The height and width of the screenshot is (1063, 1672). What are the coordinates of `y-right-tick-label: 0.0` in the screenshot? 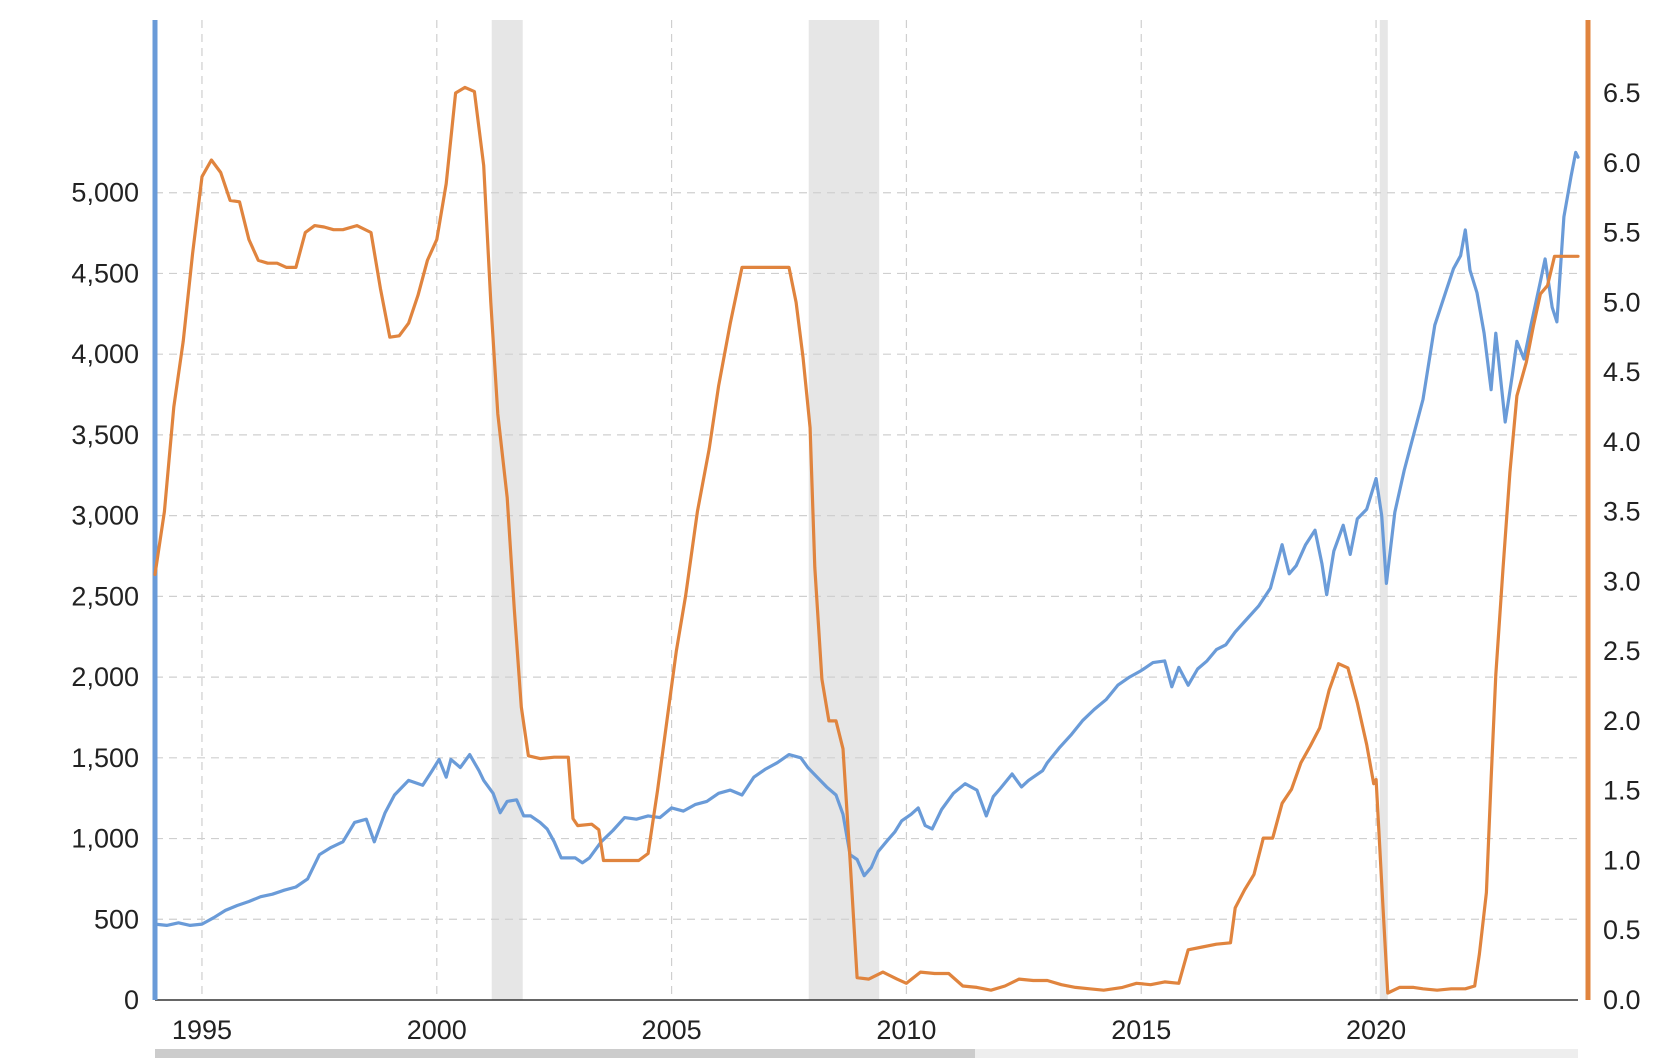 It's located at (1622, 1000).